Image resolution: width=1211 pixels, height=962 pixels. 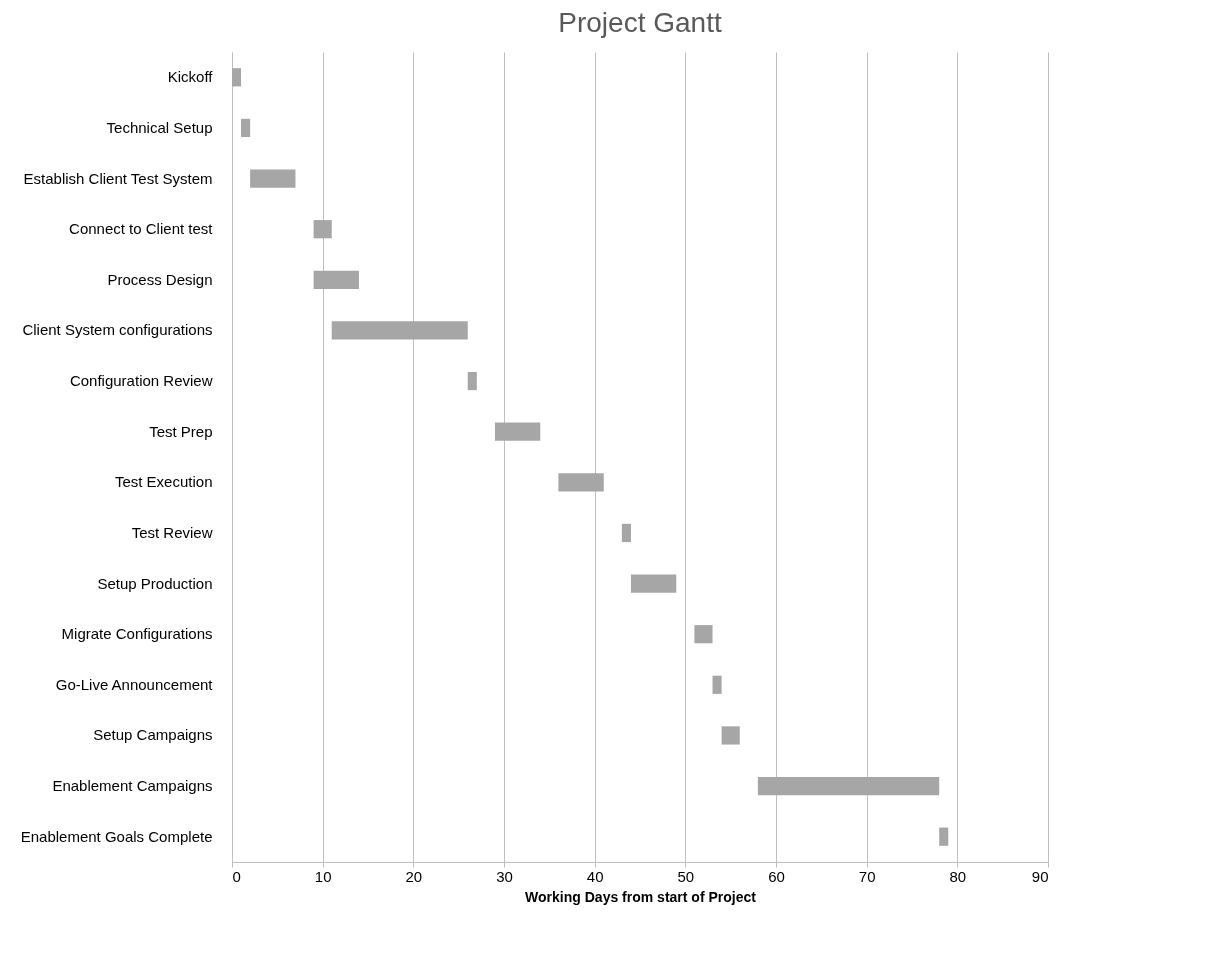 What do you see at coordinates (776, 876) in the screenshot?
I see `x-tick-label: 60` at bounding box center [776, 876].